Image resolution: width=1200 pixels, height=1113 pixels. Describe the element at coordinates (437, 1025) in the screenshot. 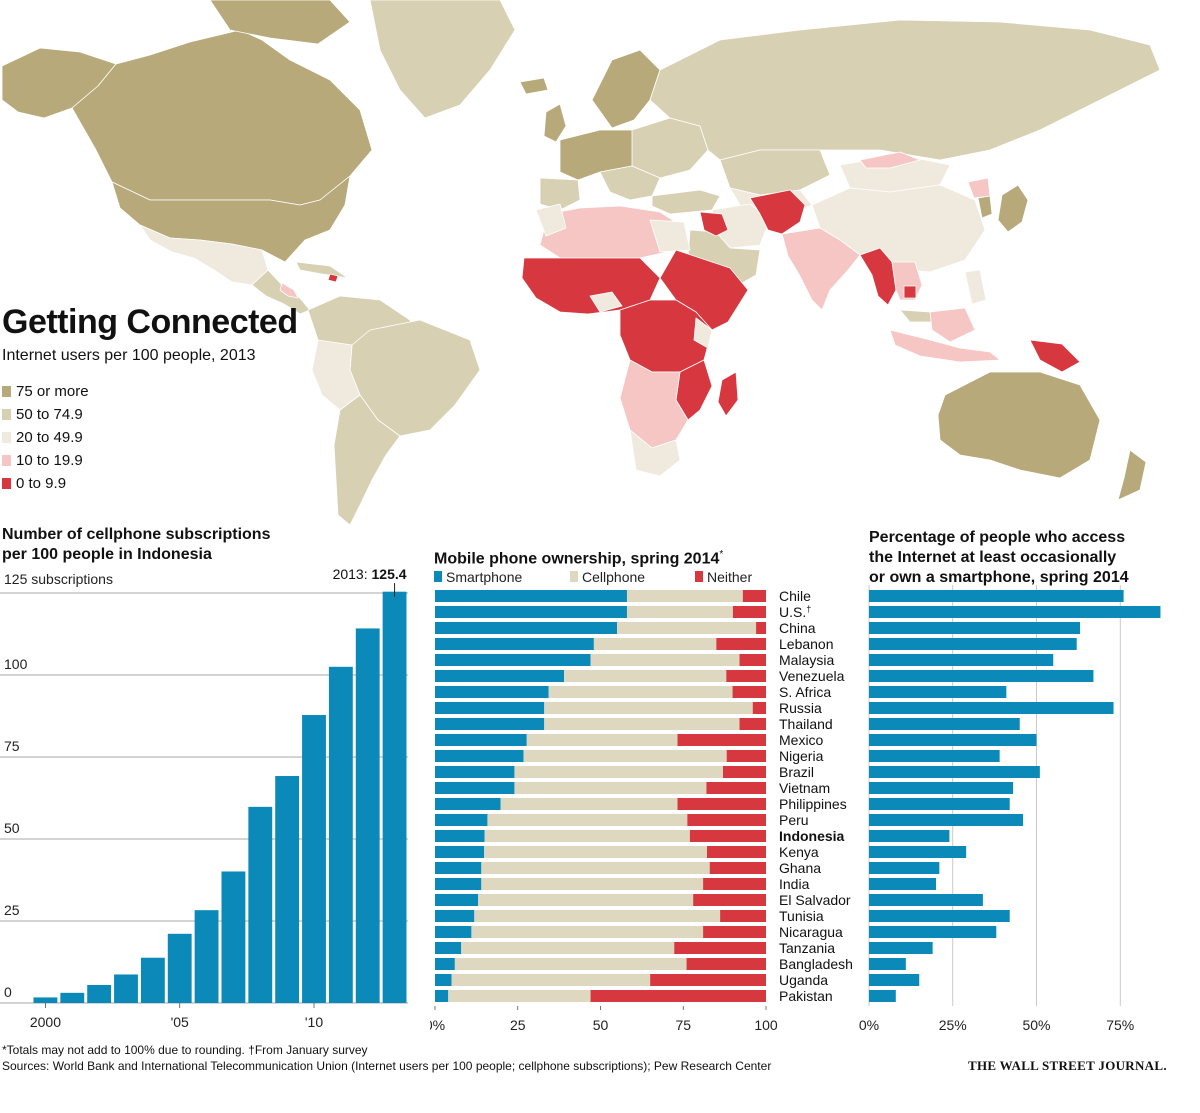

I see `chart2-x-tick-label: 0%` at that location.